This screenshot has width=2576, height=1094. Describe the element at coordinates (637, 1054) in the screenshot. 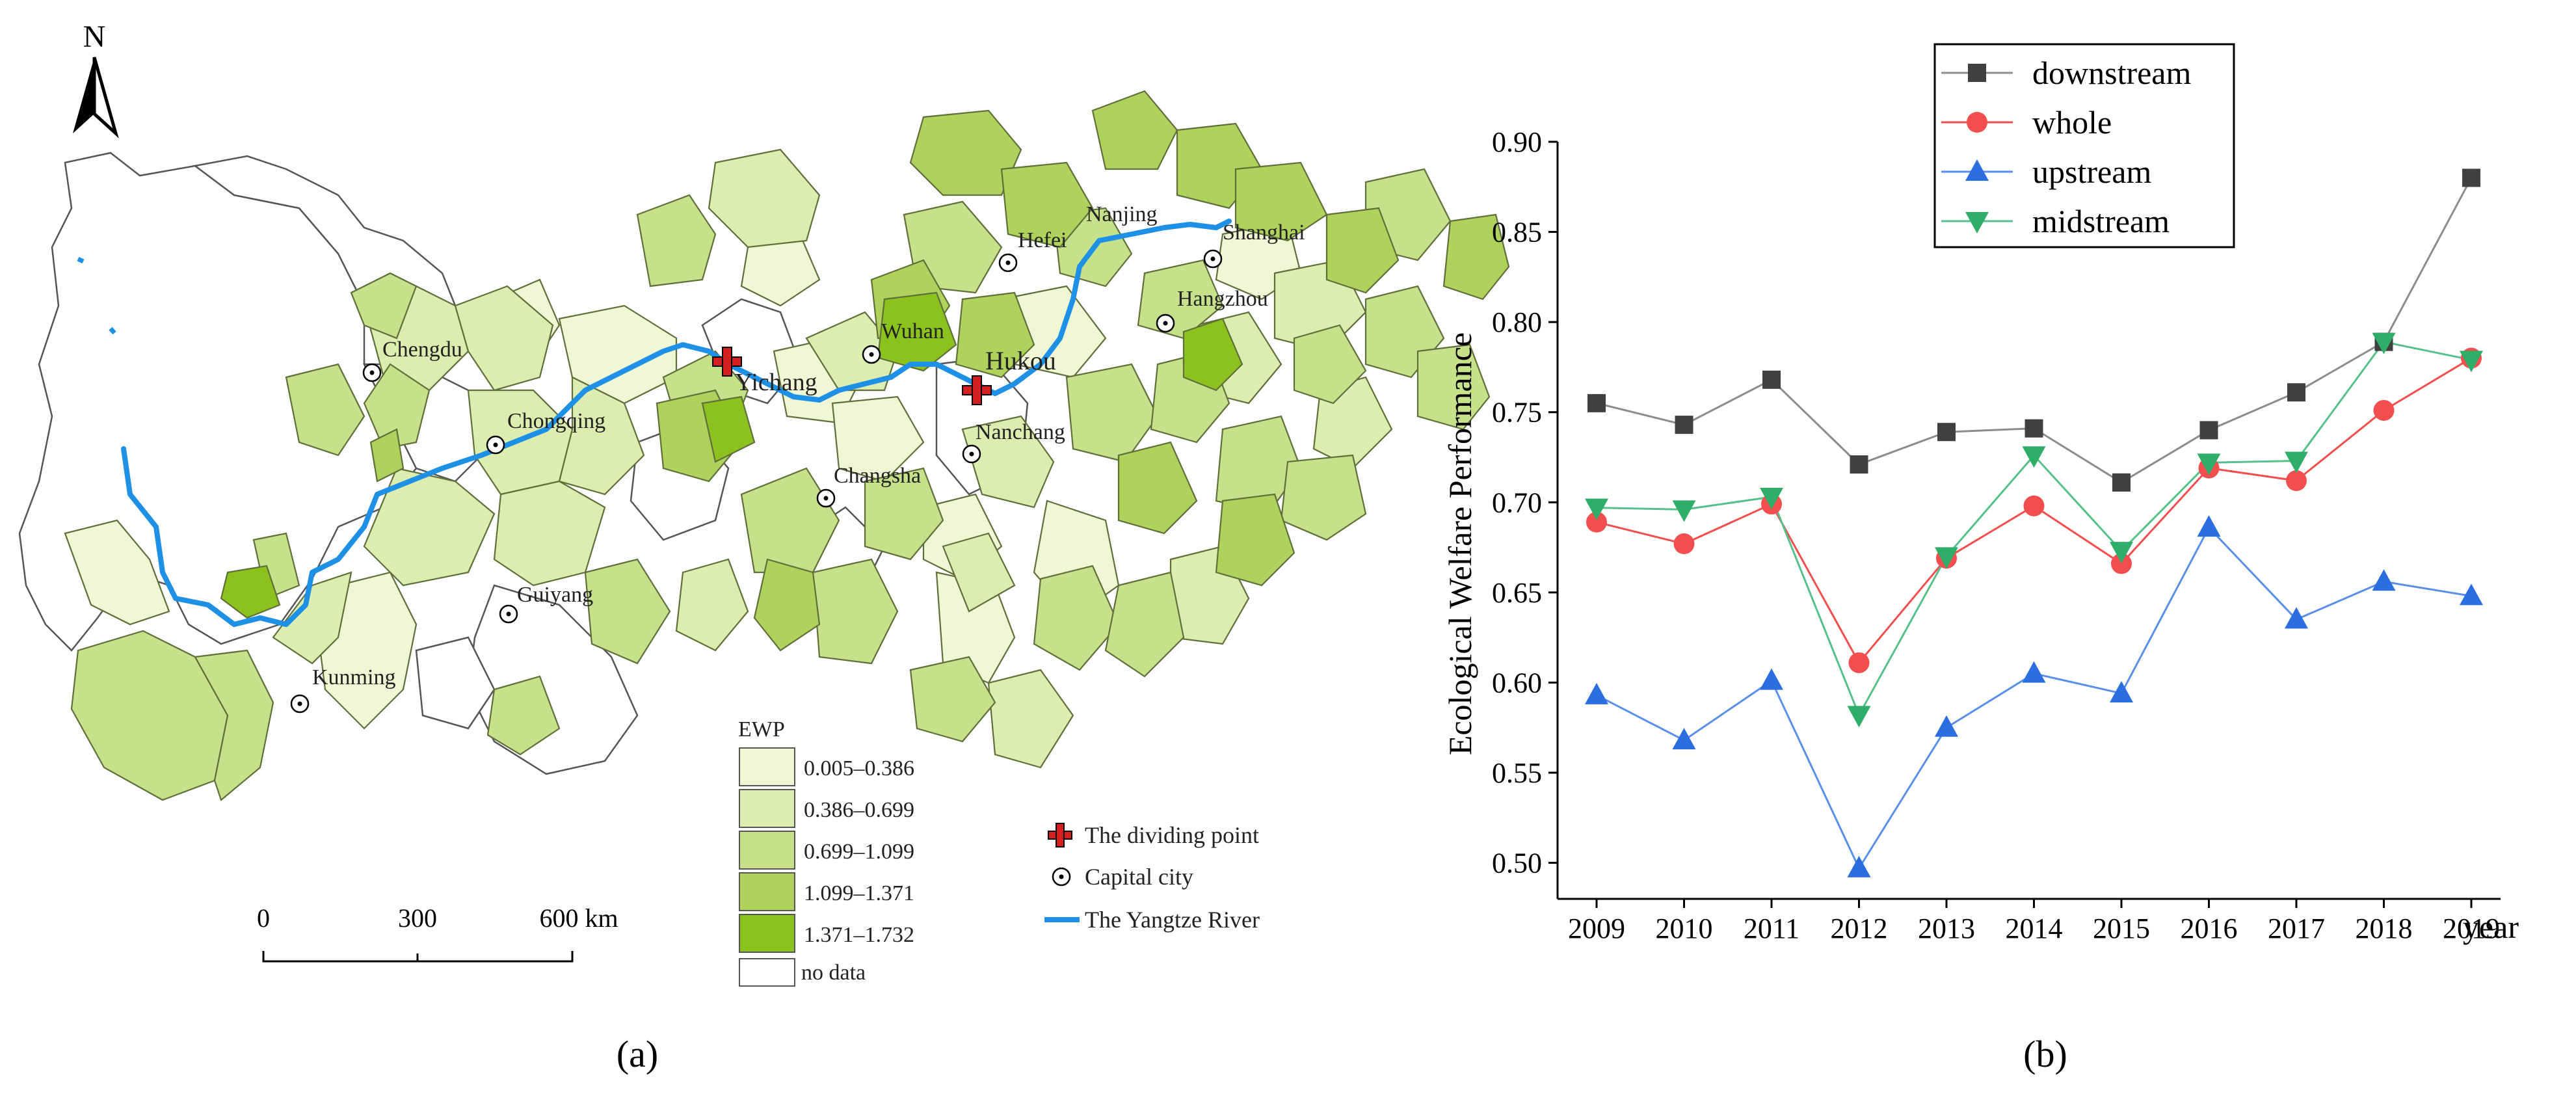

I see `panel-a-caption: (a)` at that location.